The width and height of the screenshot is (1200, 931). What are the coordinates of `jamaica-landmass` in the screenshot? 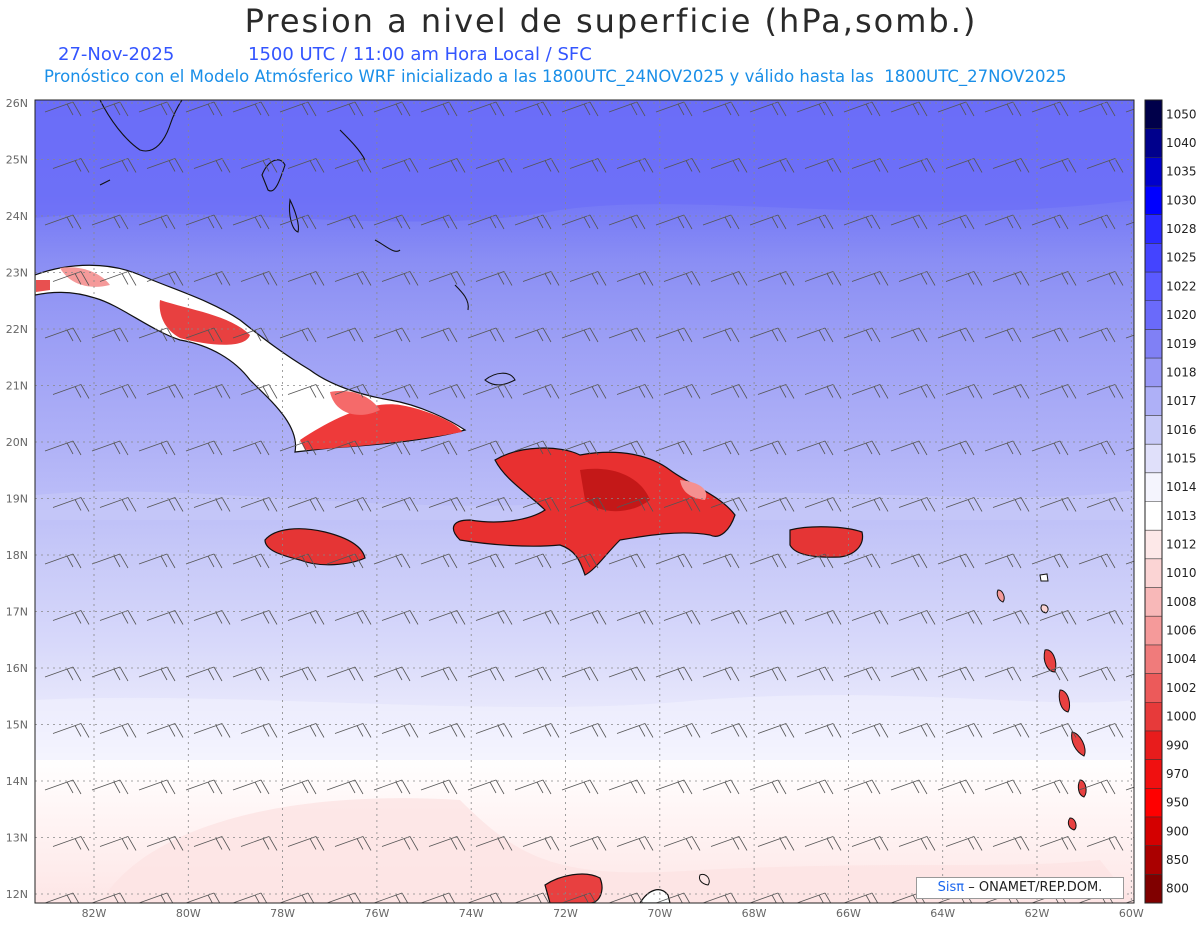 It's located at (315, 547).